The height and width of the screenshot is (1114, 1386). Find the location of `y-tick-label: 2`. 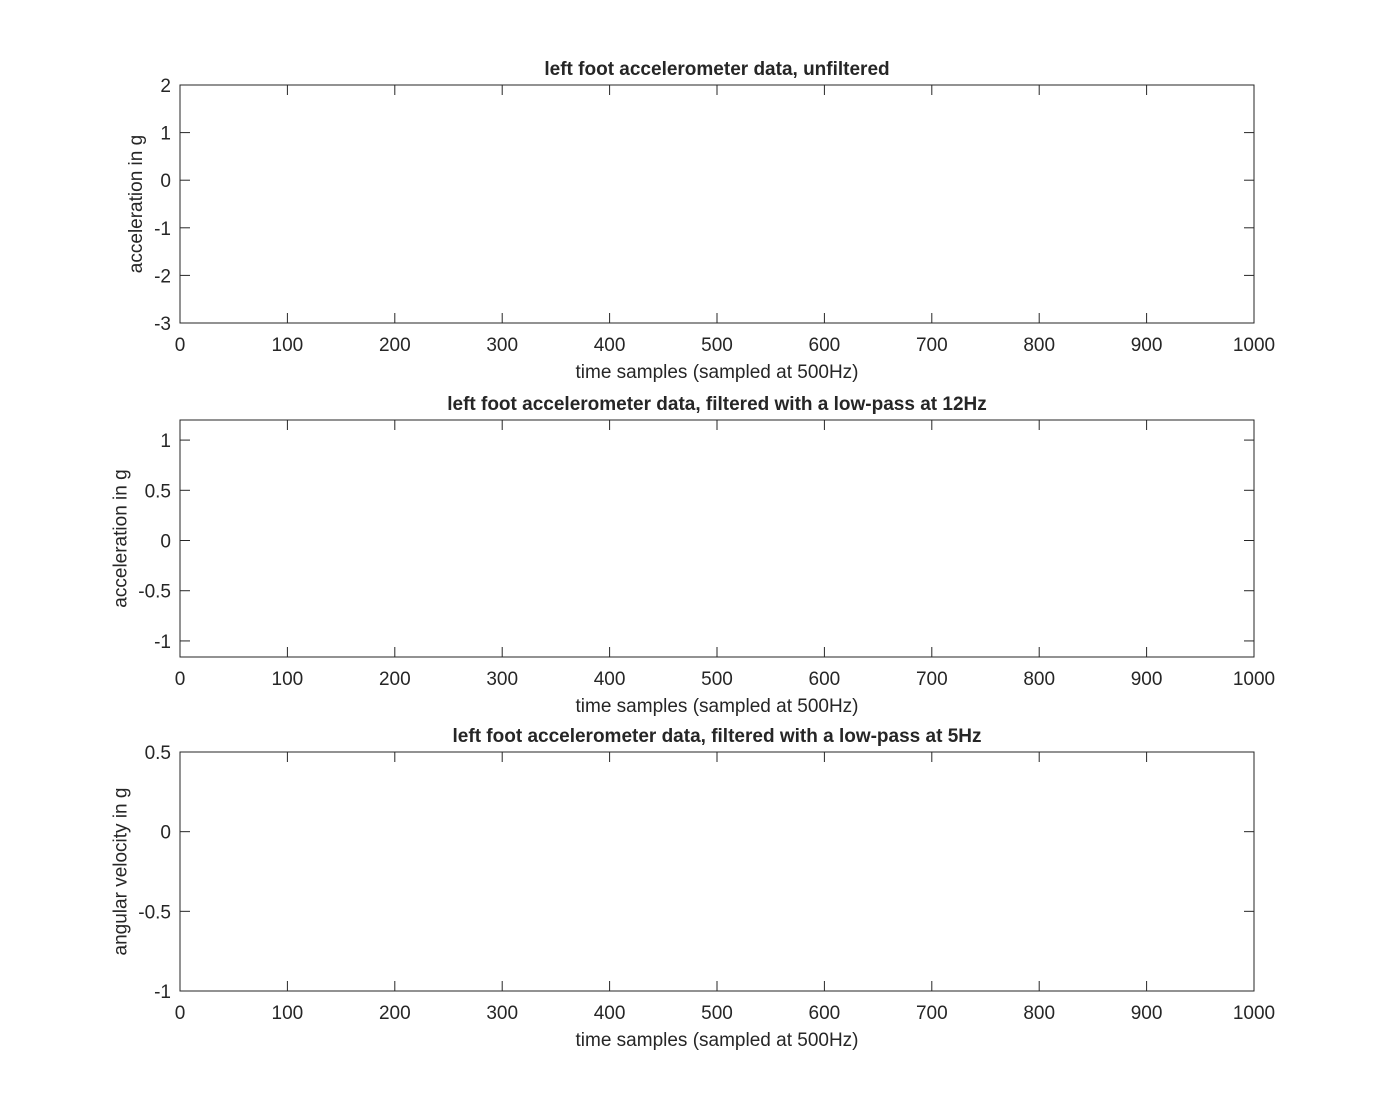

y-tick-label: 2 is located at coordinates (165, 86).